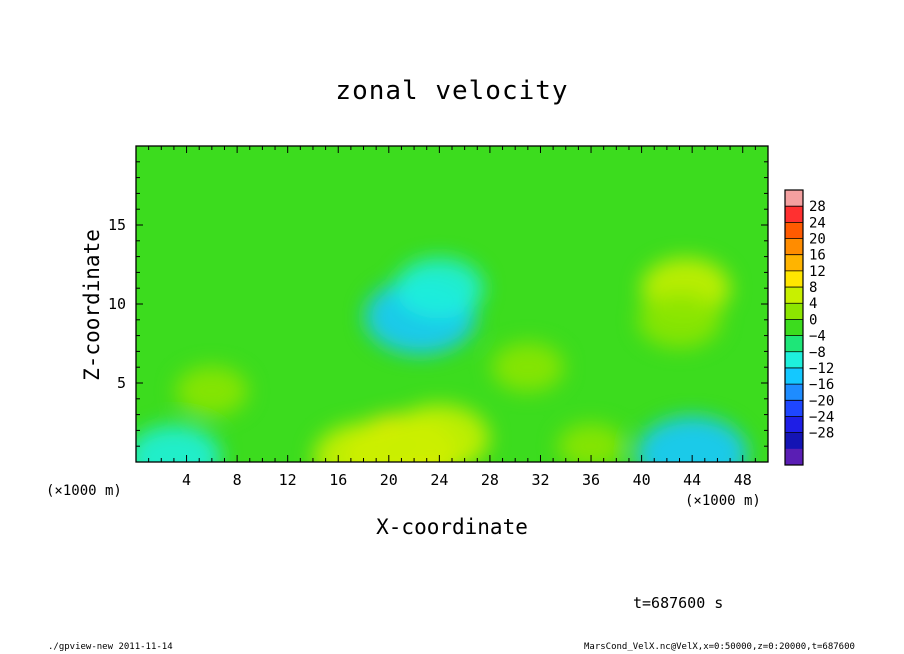 This screenshot has width=904, height=654. Describe the element at coordinates (817, 207) in the screenshot. I see `colorbar-label-0: 28` at that location.